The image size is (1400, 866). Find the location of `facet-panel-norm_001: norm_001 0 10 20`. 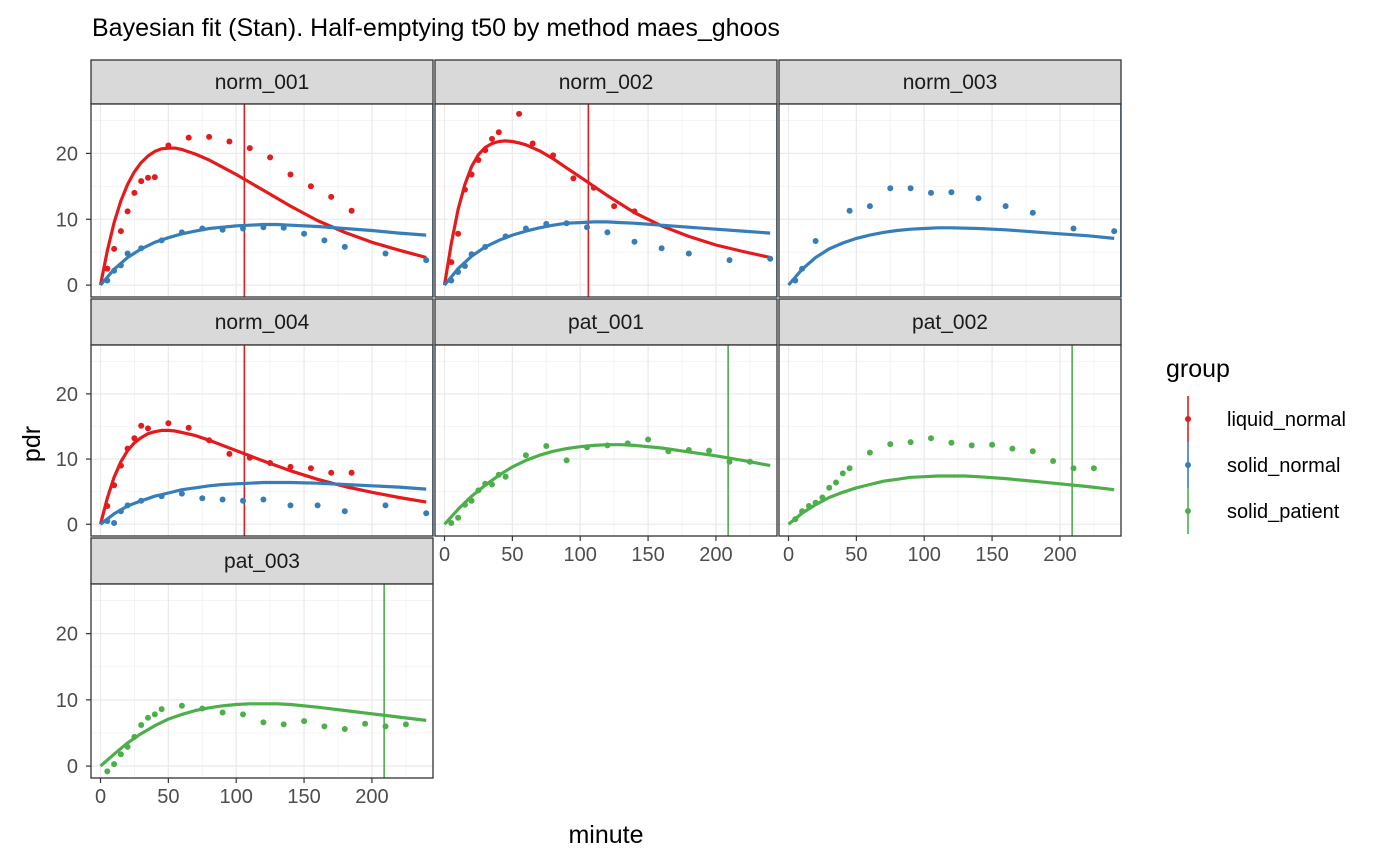

facet-panel-norm_001: norm_001 0 10 20 is located at coordinates (245, 178).